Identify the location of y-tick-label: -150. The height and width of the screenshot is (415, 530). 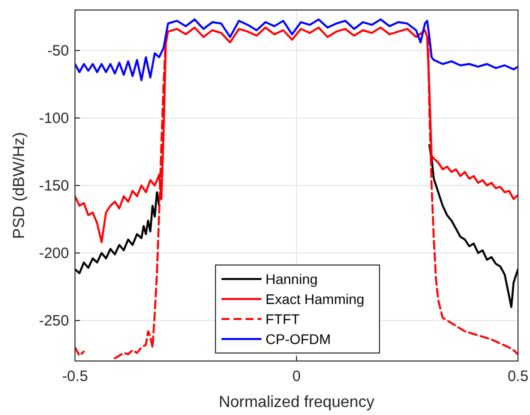
(53, 186).